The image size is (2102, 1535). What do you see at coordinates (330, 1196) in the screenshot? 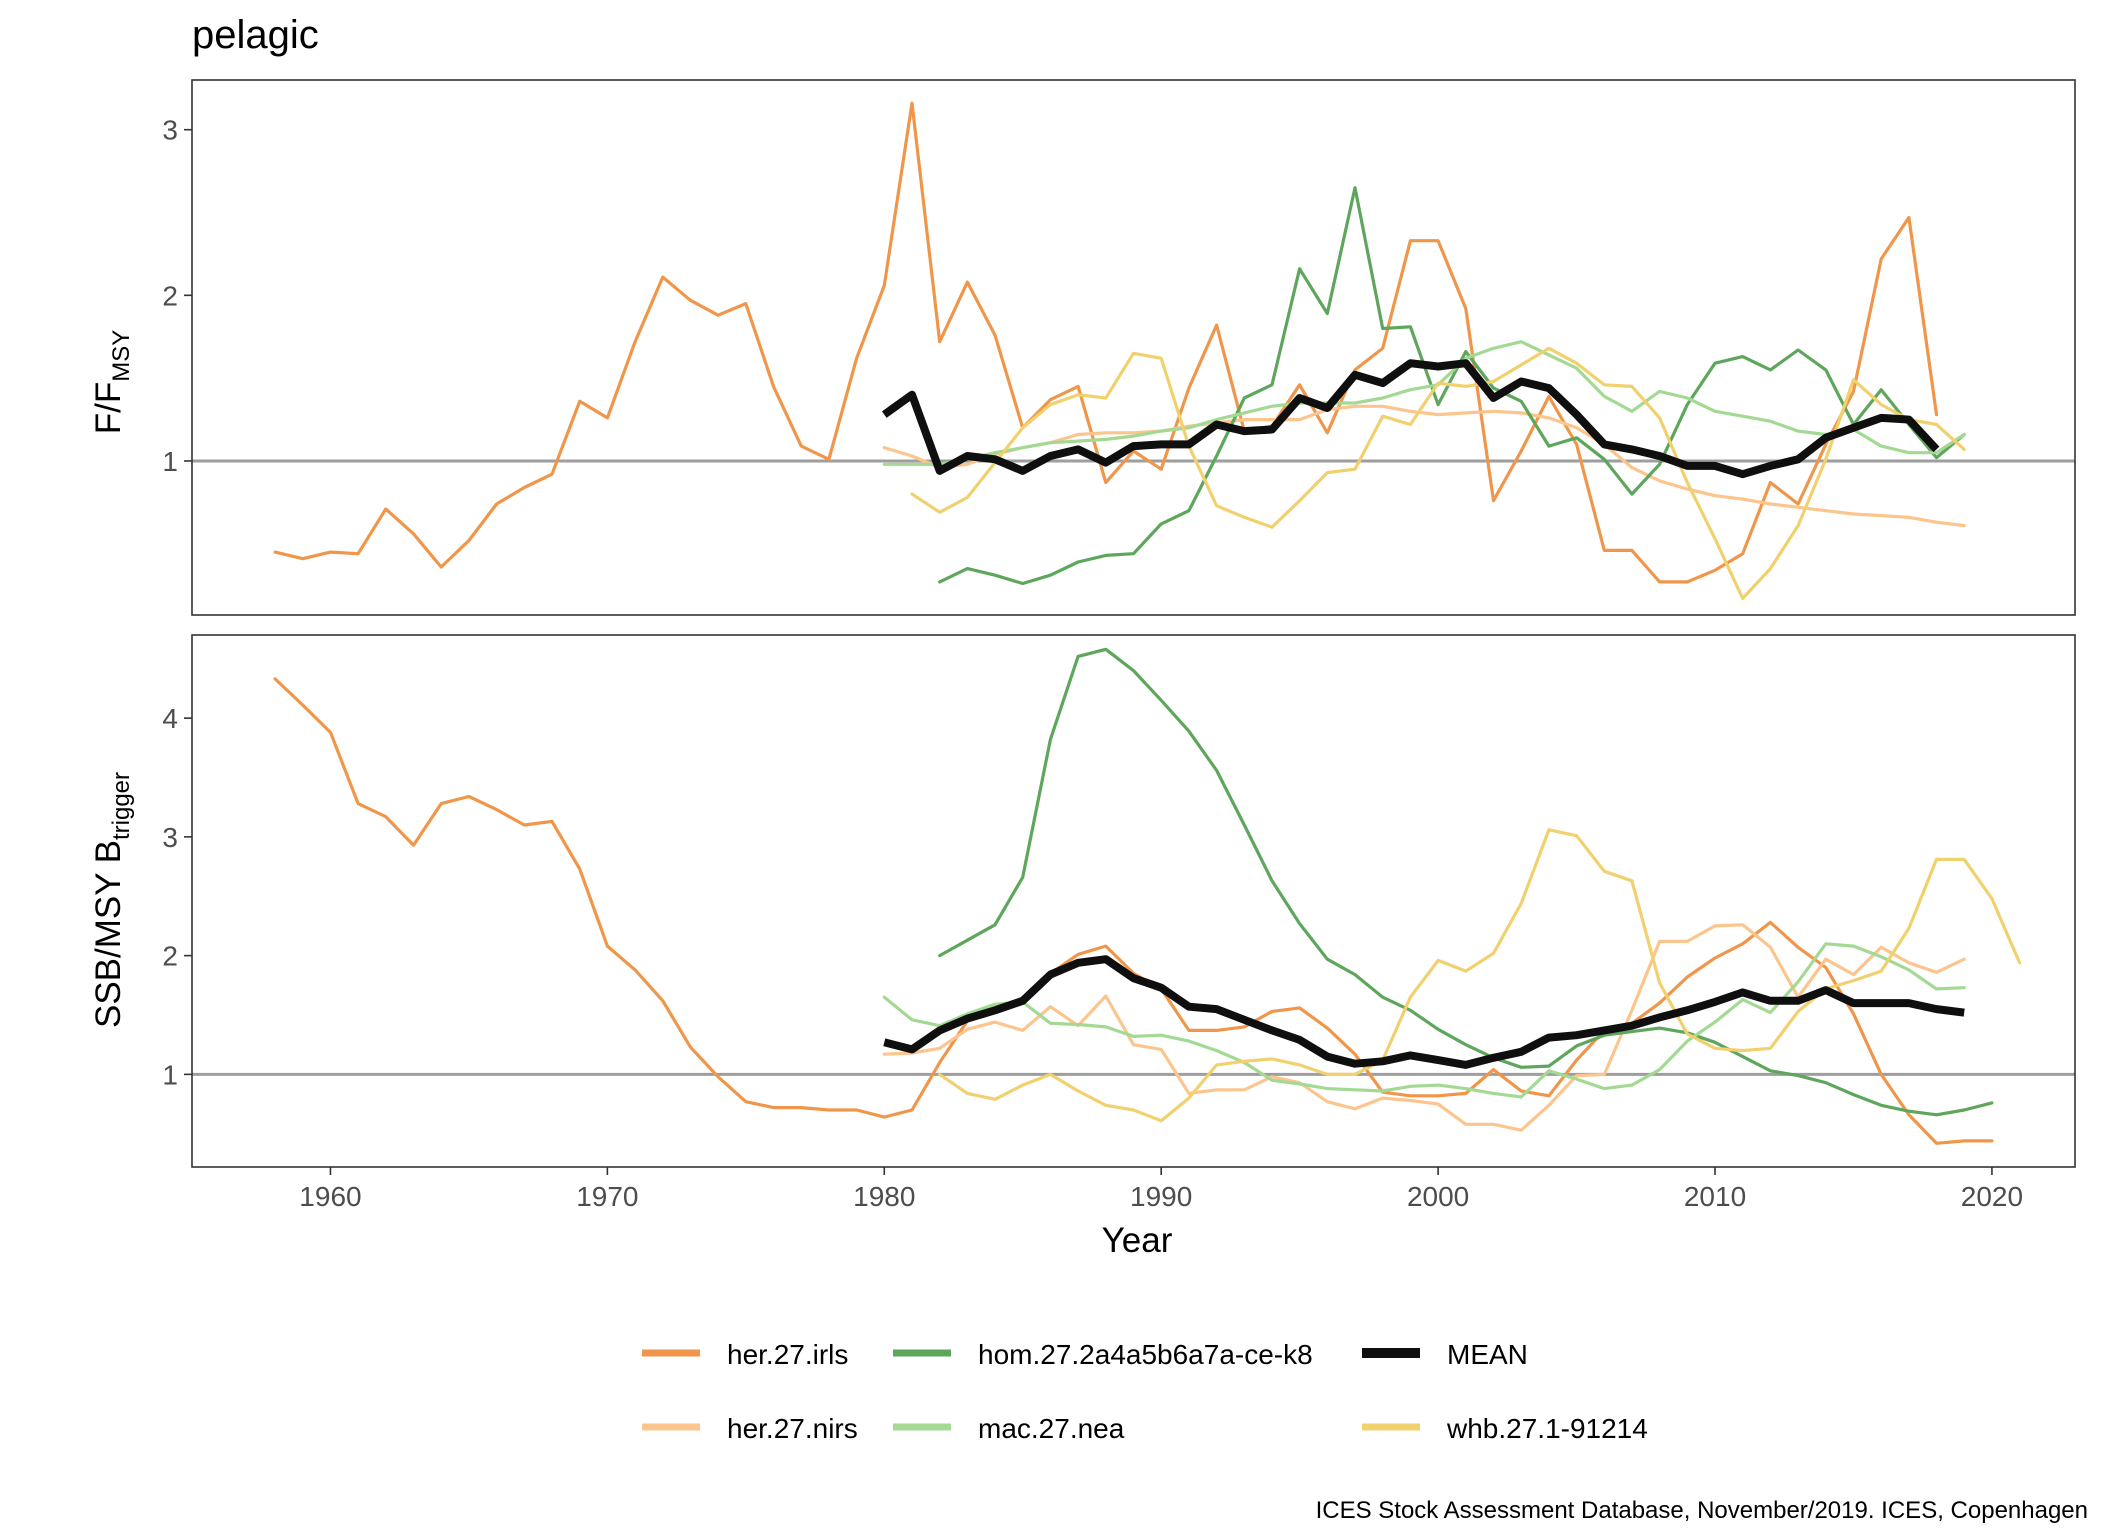
I see `x-tick-label: 1960` at bounding box center [330, 1196].